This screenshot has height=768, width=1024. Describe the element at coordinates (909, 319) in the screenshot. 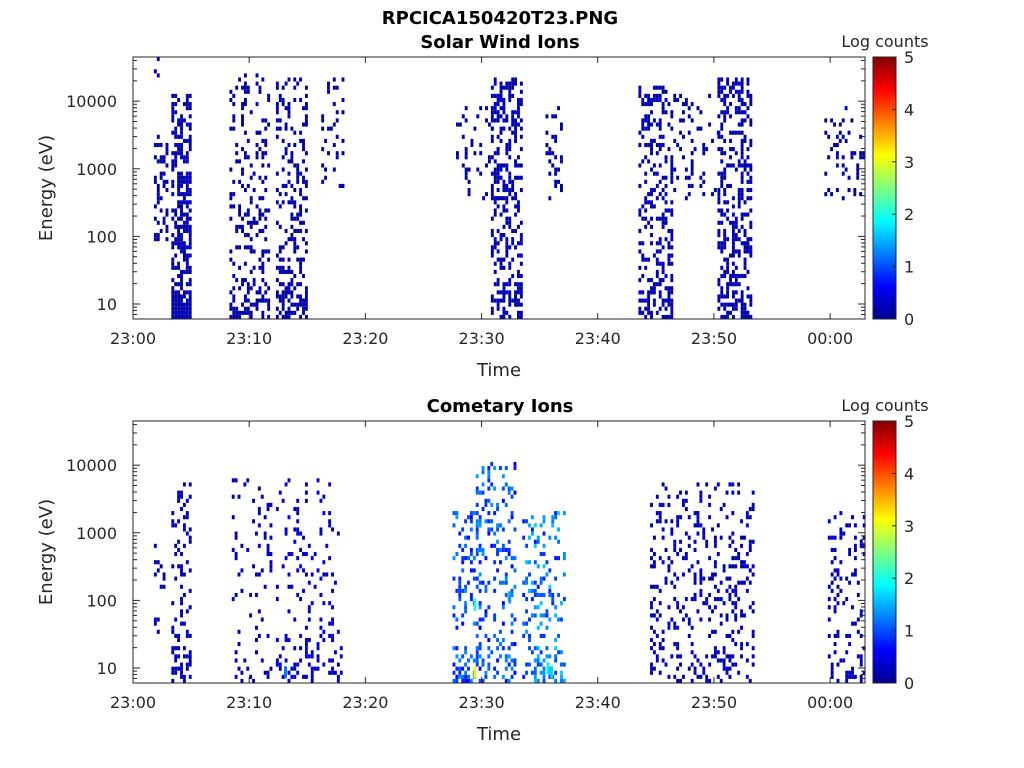

I see `colorbar-tick-label: 0` at that location.